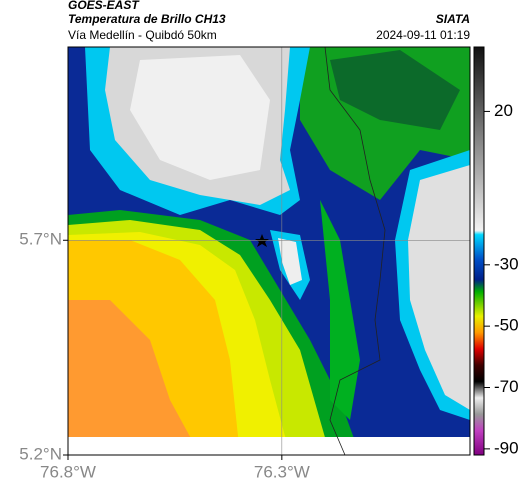 The image size is (526, 491). I want to click on y-tick-label: 5.7°N, so click(40, 239).